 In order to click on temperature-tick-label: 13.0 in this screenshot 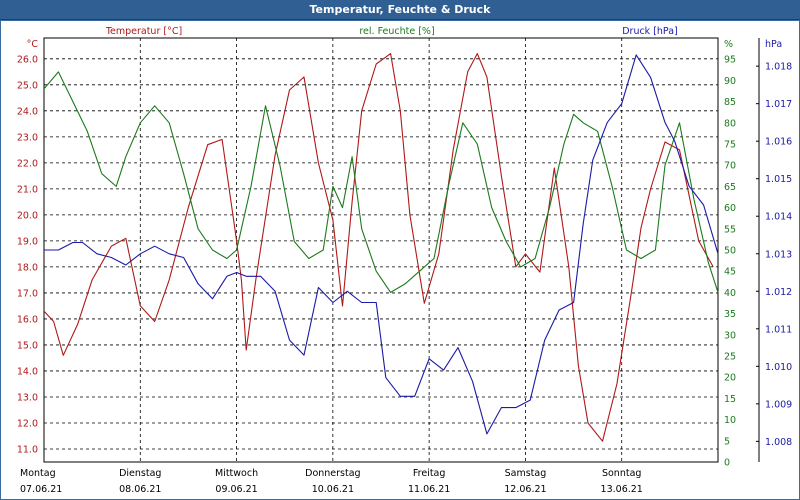, I will do `click(27, 397)`.